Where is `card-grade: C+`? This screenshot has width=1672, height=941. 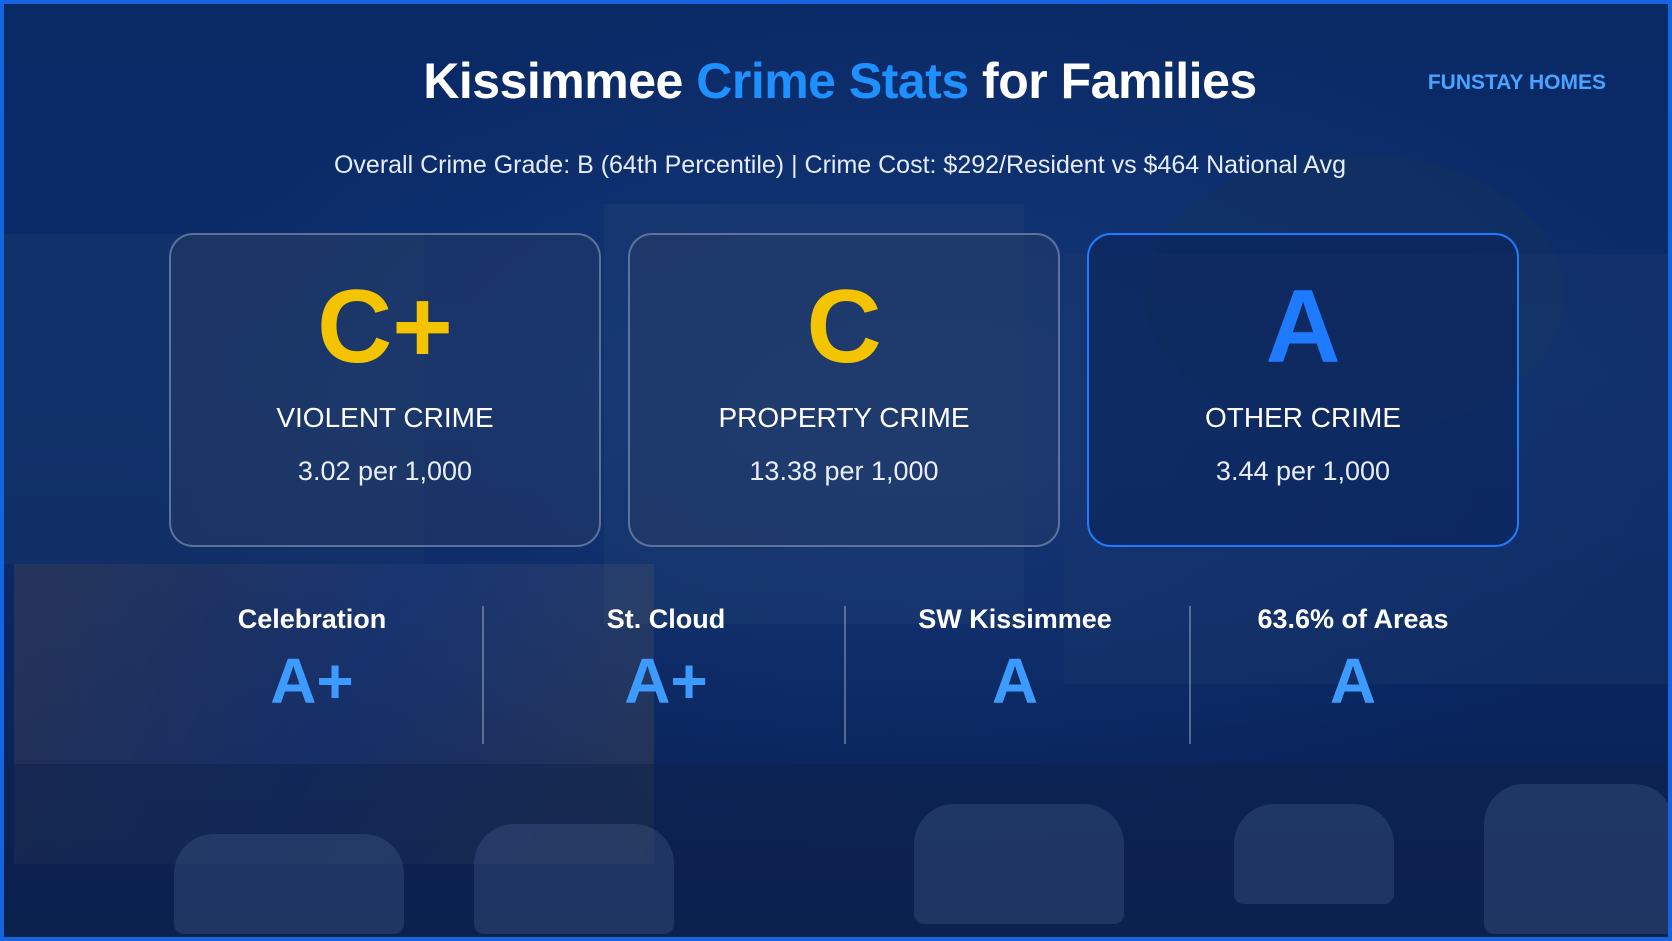
card-grade: C+ is located at coordinates (385, 327).